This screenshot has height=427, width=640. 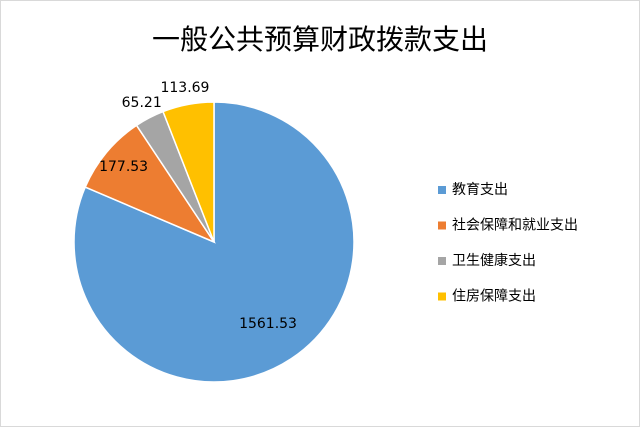 What do you see at coordinates (142, 103) in the screenshot?
I see `data-label: 65.21` at bounding box center [142, 103].